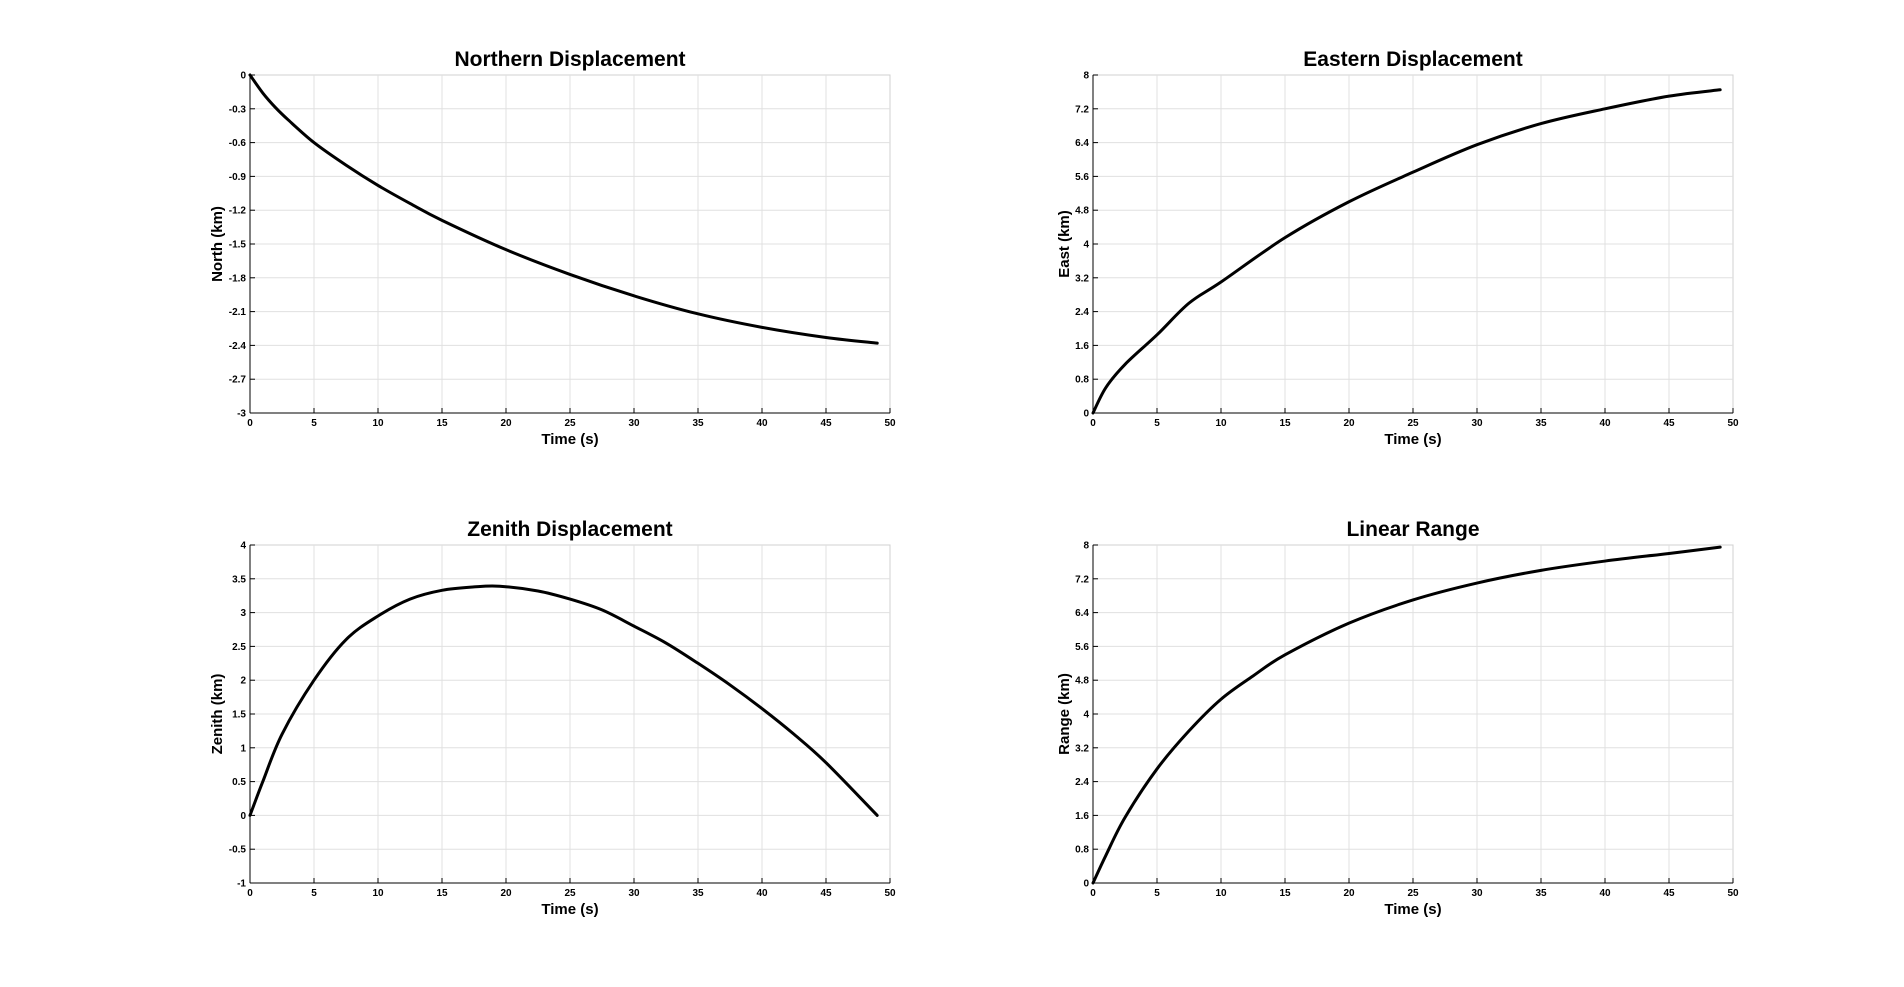 The height and width of the screenshot is (987, 1904). What do you see at coordinates (243, 748) in the screenshot?
I see `y-tick-label: 1` at bounding box center [243, 748].